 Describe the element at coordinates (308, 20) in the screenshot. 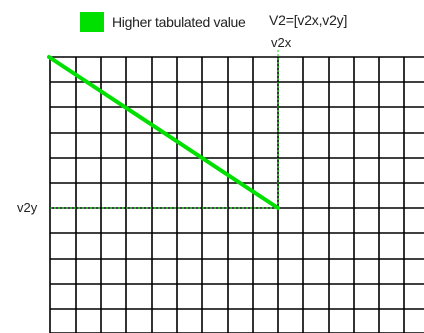

I see `vector-label: V2=[v2x,v2y]` at that location.